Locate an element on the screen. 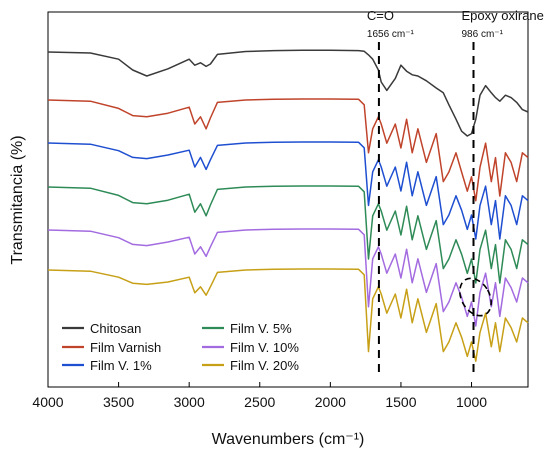  legend-label: Film V. 20% is located at coordinates (264, 365).